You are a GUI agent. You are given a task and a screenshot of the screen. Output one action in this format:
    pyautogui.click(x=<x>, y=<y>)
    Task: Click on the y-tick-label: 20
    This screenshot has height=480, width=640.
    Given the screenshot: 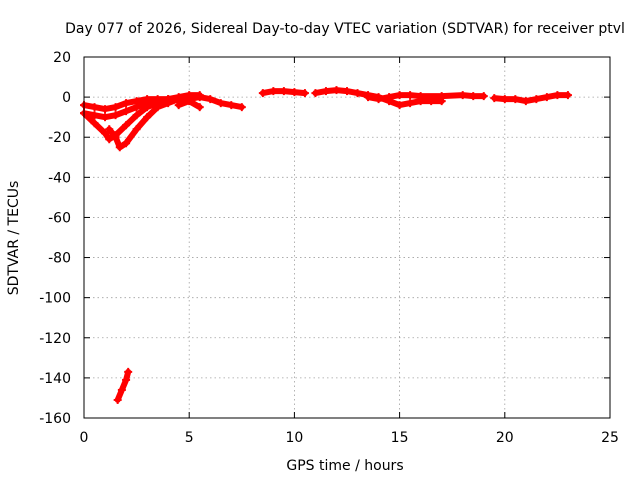 What is the action you would take?
    pyautogui.click(x=62, y=58)
    